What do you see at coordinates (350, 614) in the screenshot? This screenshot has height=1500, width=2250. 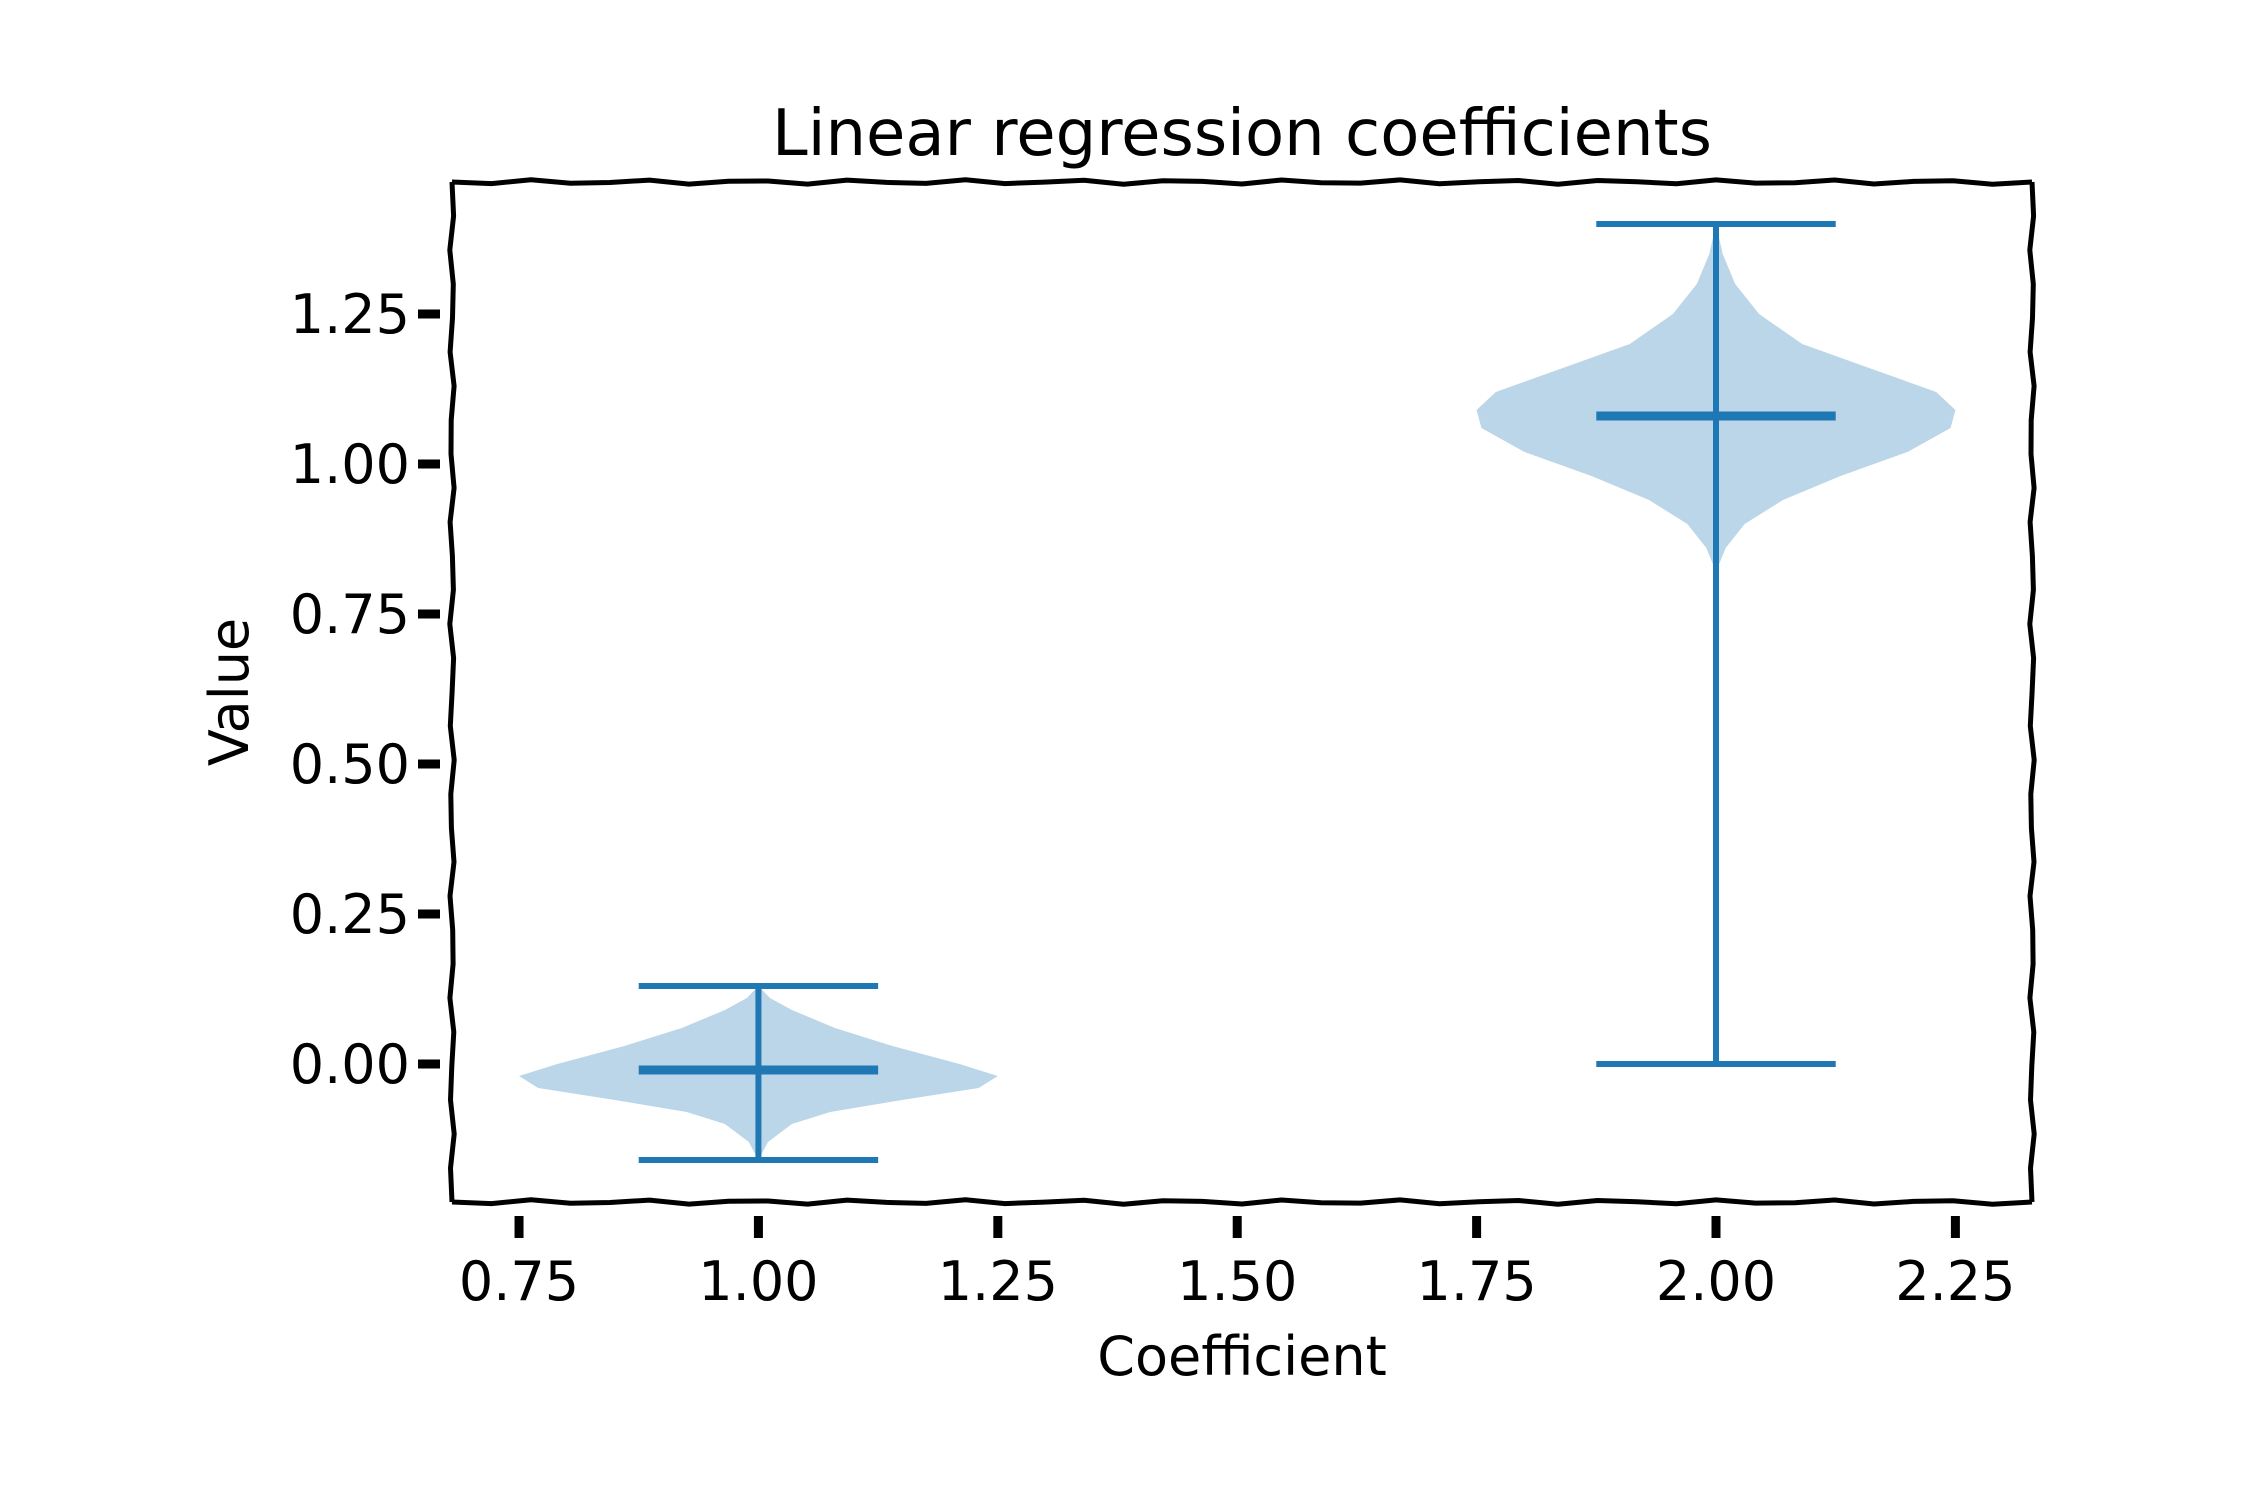 I see `y-tick-label: 0.75` at bounding box center [350, 614].